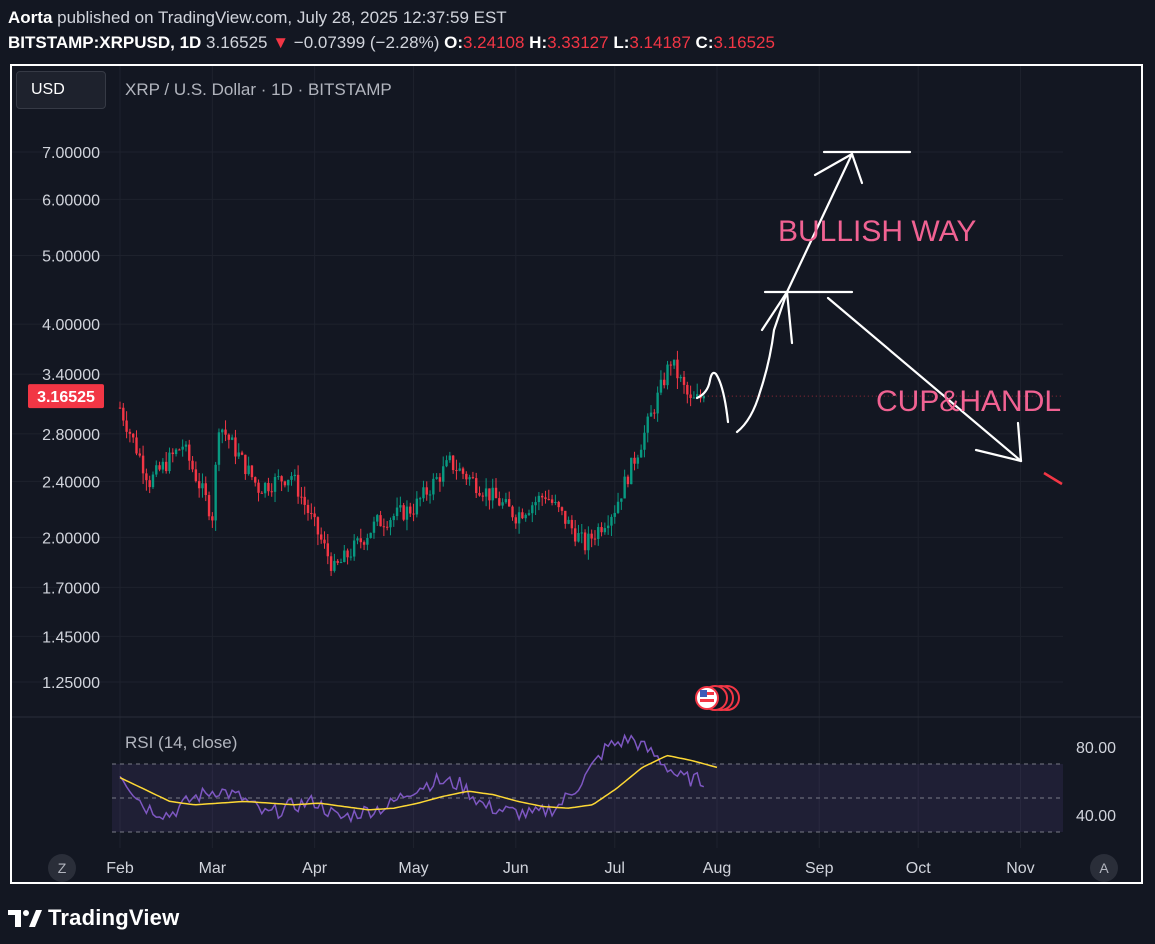  What do you see at coordinates (621, 42) in the screenshot?
I see `low-label: L:` at bounding box center [621, 42].